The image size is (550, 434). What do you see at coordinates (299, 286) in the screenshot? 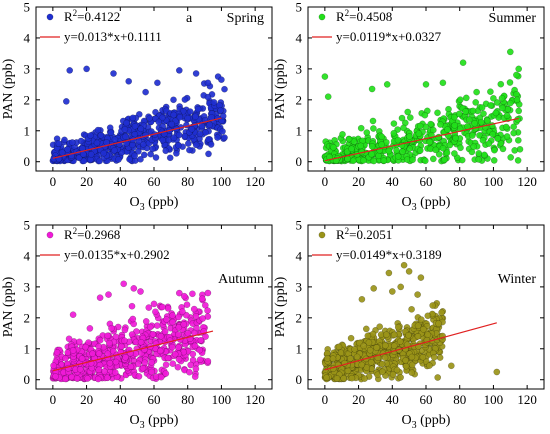
I see `panel-winter-y-tick-label: 3` at bounding box center [299, 286].